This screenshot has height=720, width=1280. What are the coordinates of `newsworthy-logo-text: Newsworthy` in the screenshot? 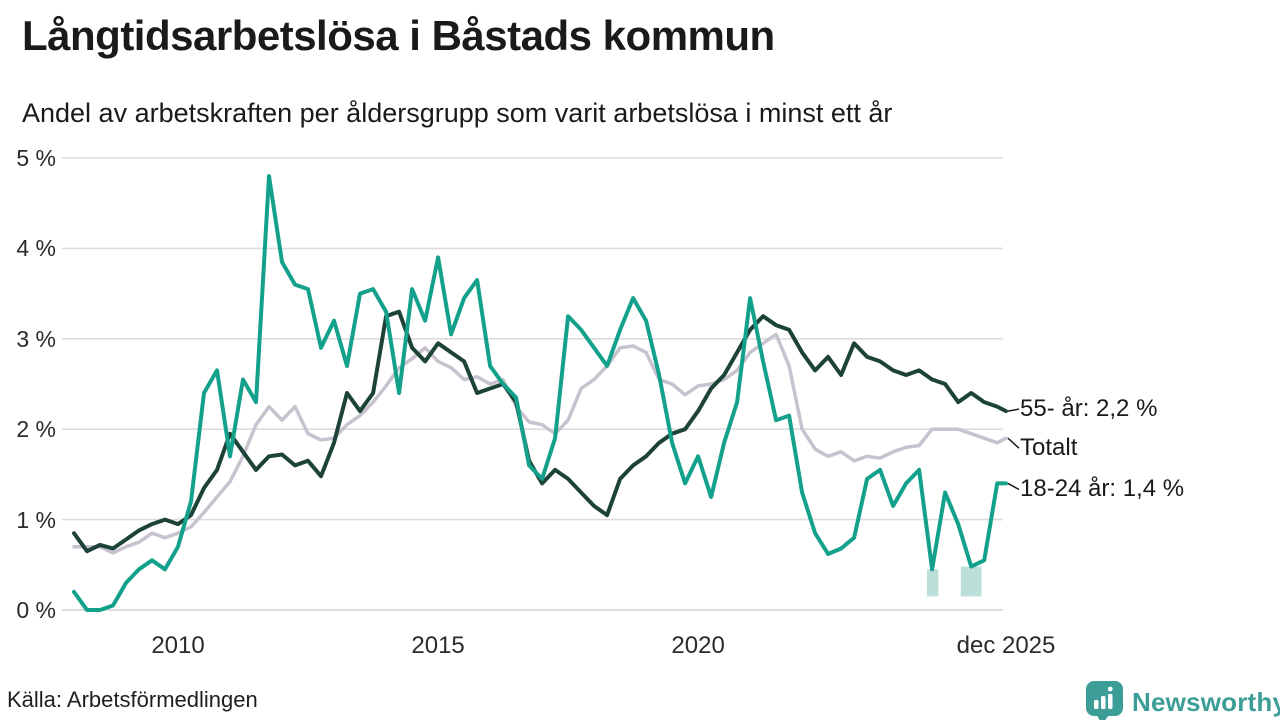 It's located at (1206, 701).